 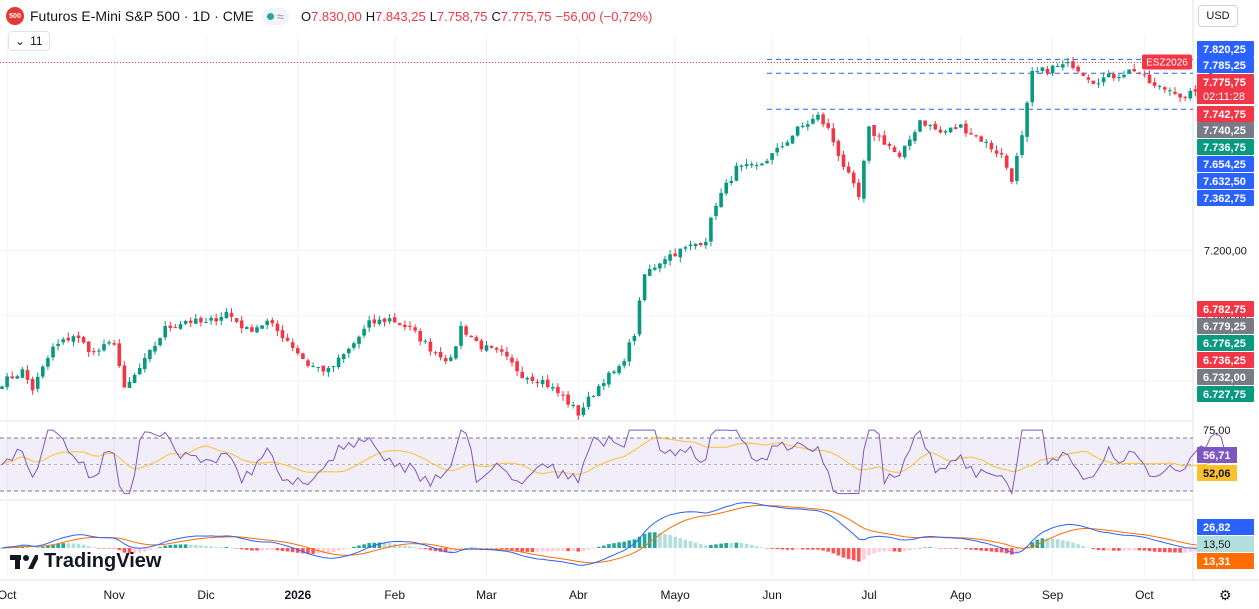 What do you see at coordinates (614, 534) in the screenshot?
I see `macd-signal-line` at bounding box center [614, 534].